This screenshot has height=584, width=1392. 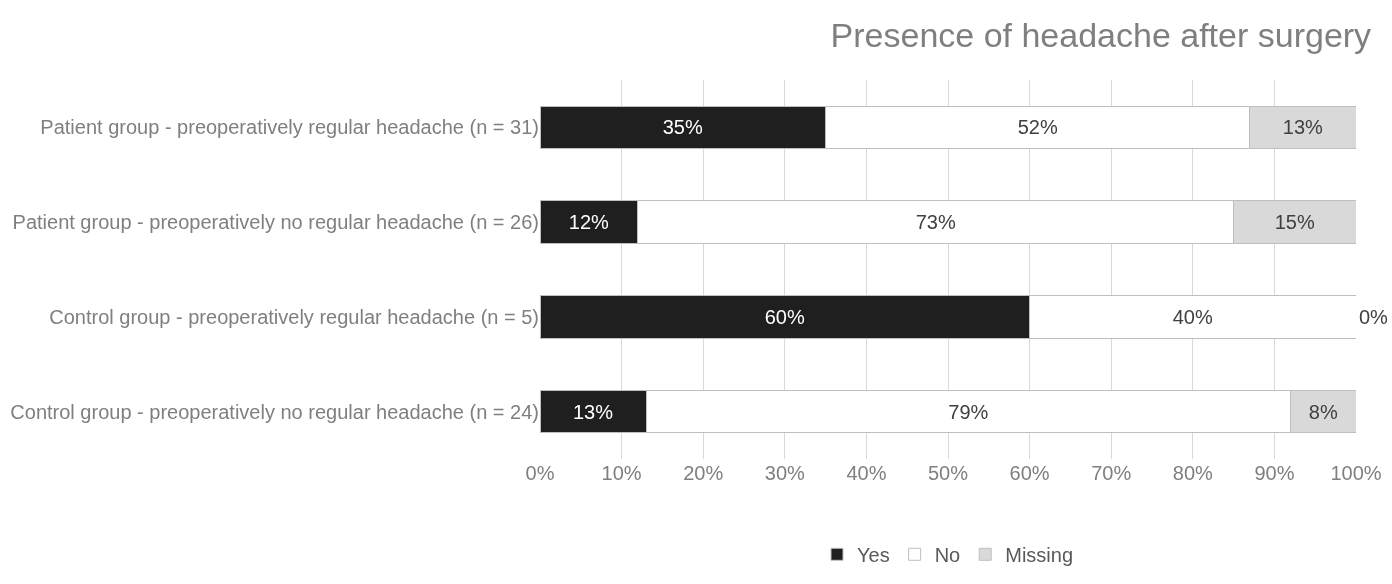 I want to click on x-tick-label: 10%, so click(x=621, y=473).